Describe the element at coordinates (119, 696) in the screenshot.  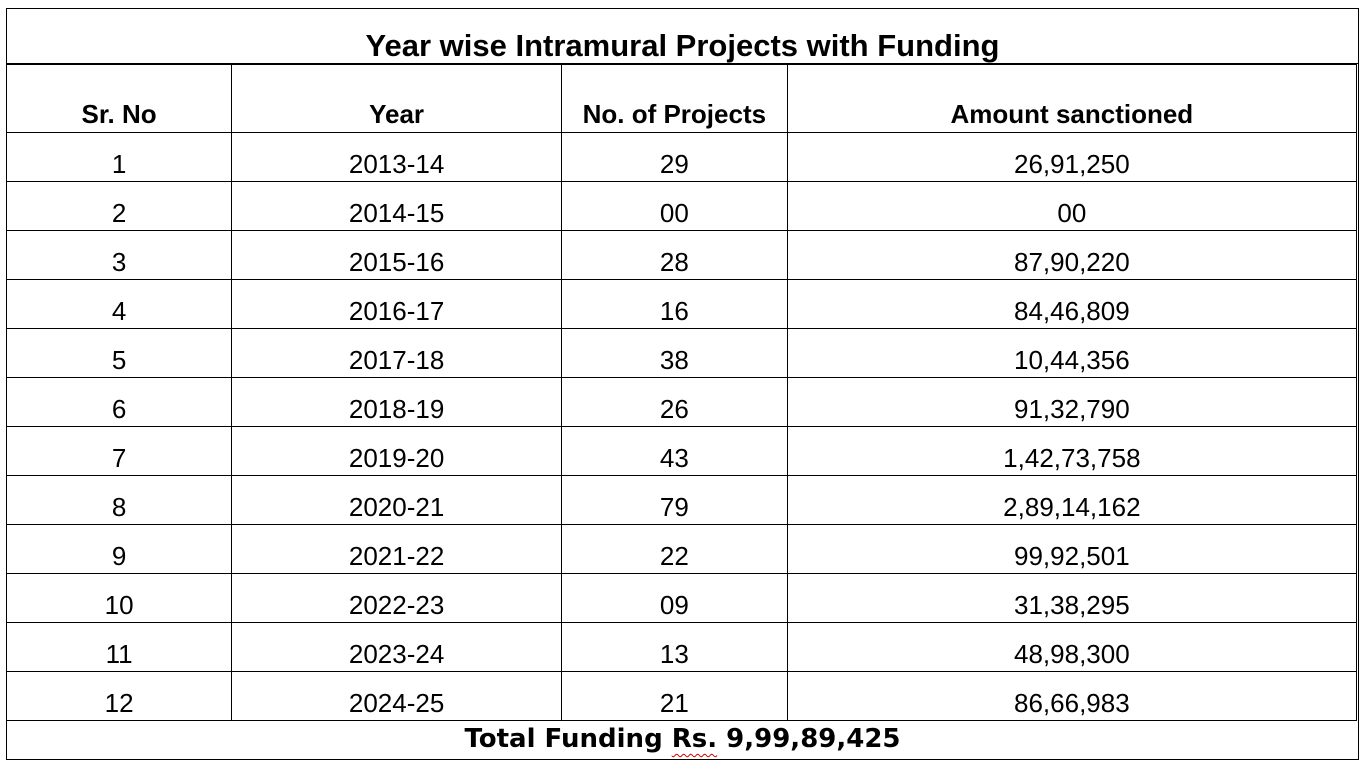
I see `cell-sr-no: 12` at that location.